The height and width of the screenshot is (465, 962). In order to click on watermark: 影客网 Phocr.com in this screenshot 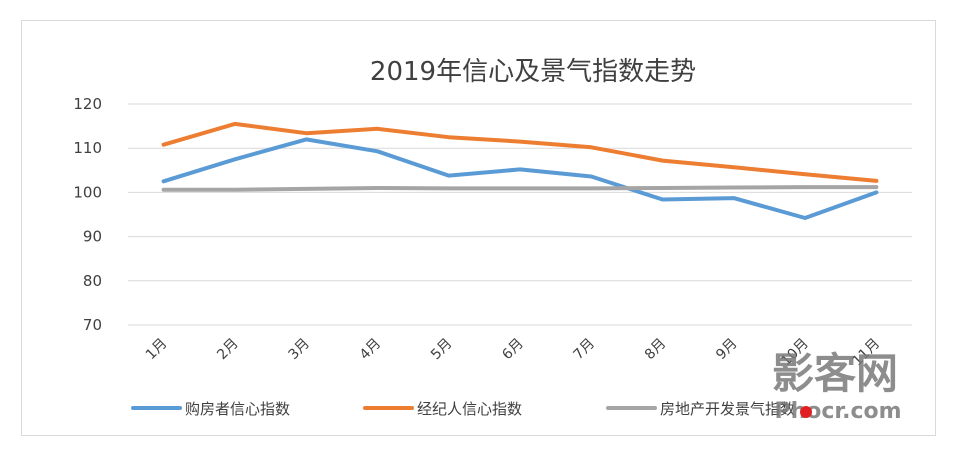, I will do `click(837, 386)`.